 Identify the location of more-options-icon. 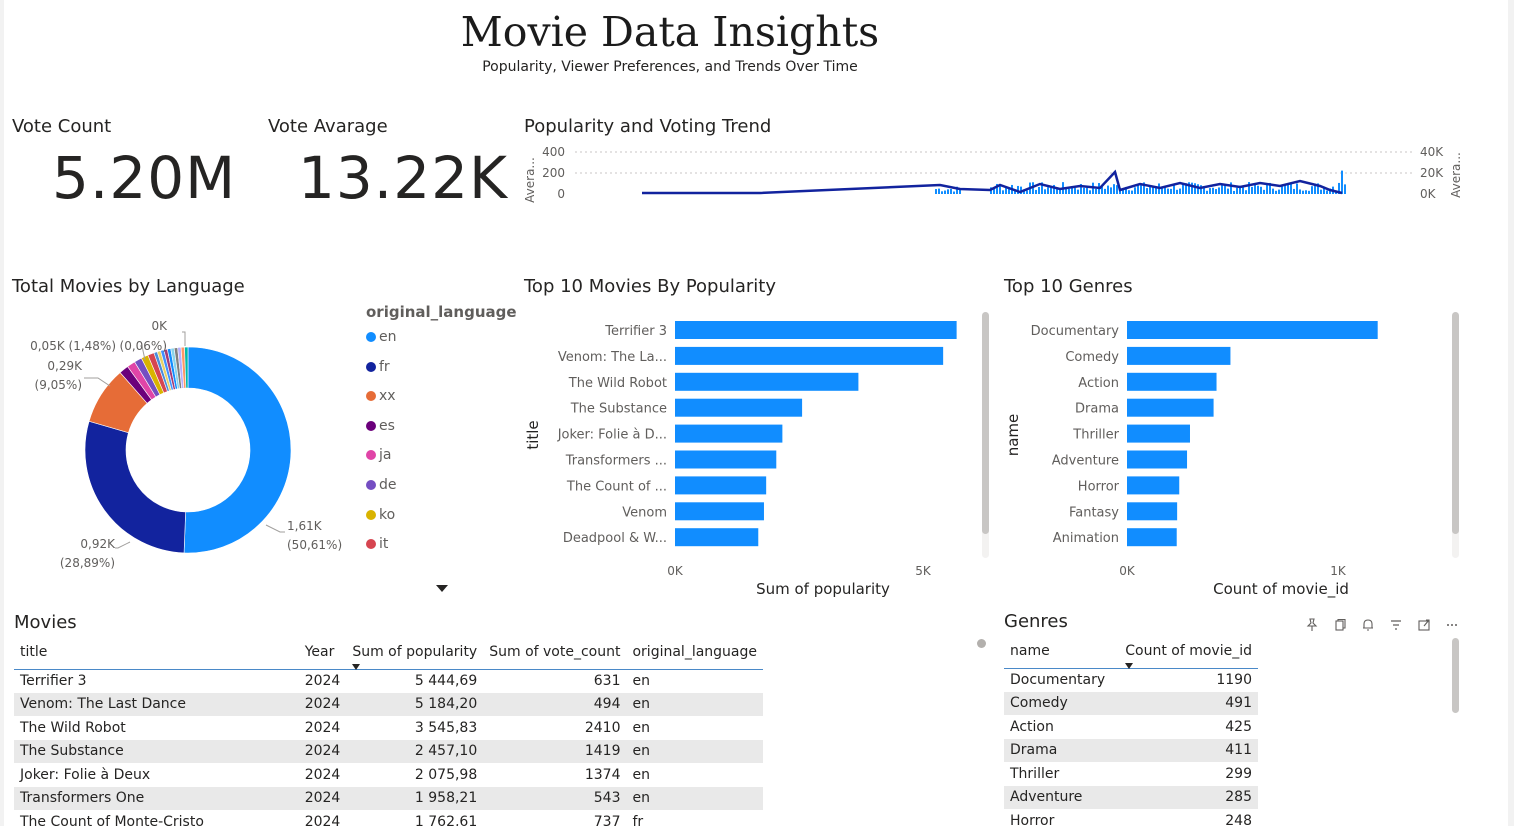
(1452, 625).